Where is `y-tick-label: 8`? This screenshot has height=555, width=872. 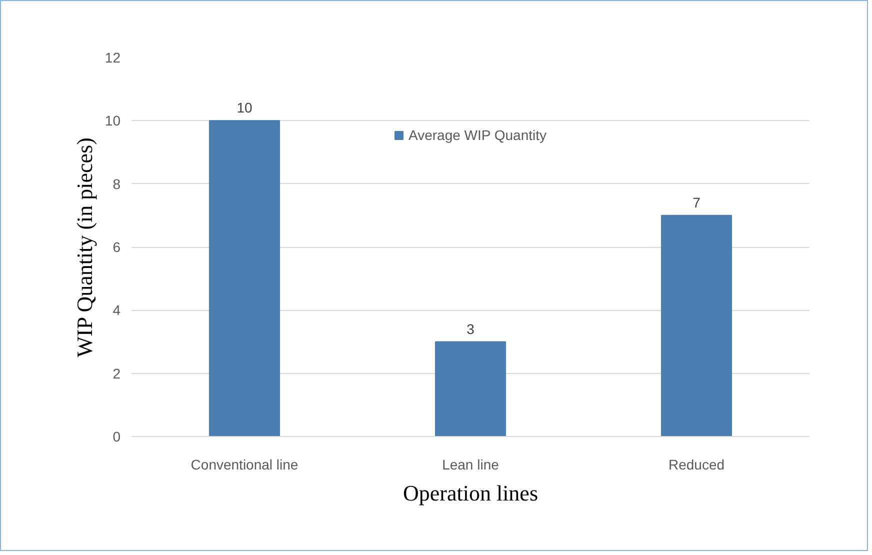
y-tick-label: 8 is located at coordinates (116, 184).